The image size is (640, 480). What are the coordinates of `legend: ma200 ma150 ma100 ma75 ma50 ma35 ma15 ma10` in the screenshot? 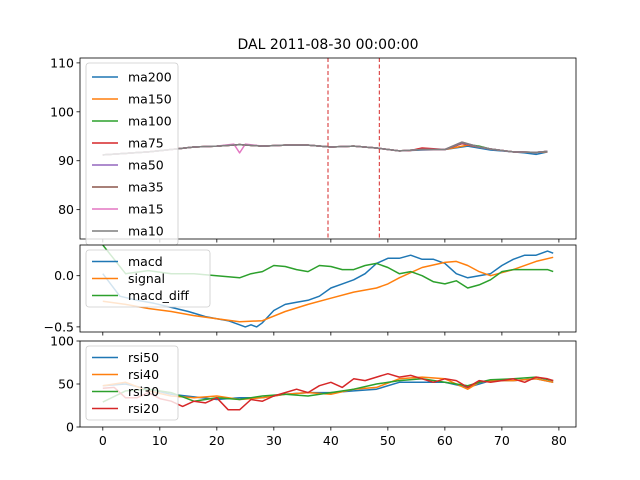 It's located at (132, 154).